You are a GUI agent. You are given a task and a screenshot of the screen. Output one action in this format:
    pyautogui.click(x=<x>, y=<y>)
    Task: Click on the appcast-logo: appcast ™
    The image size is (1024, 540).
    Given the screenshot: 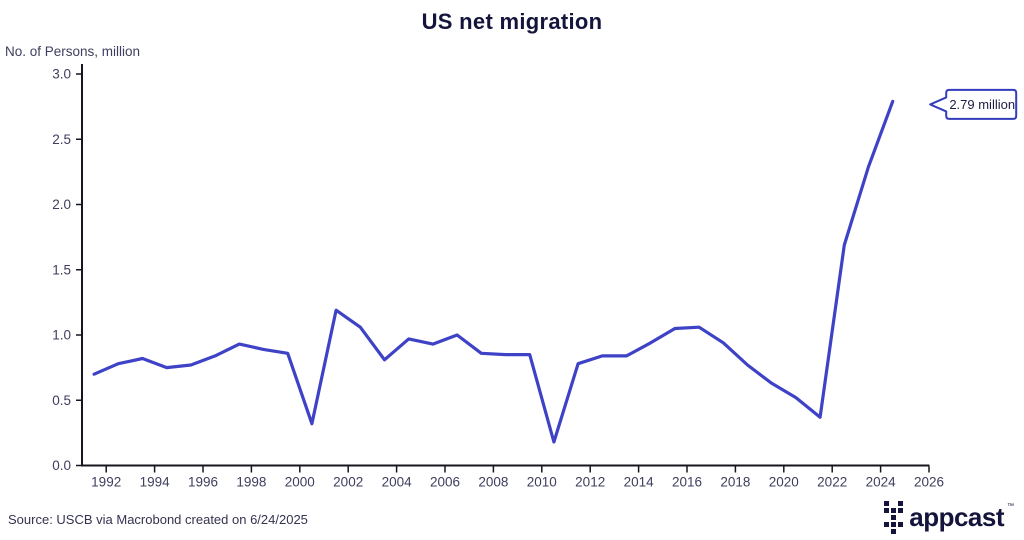 What is the action you would take?
    pyautogui.click(x=949, y=517)
    